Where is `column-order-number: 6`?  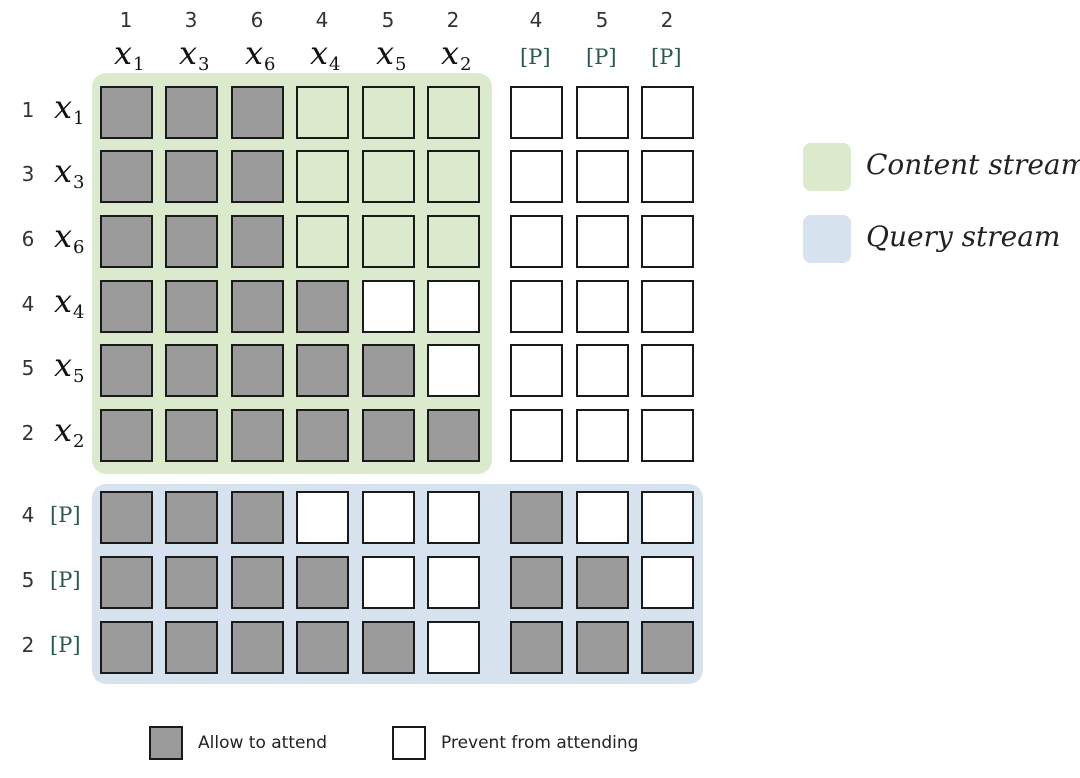
column-order-number: 6 is located at coordinates (257, 20).